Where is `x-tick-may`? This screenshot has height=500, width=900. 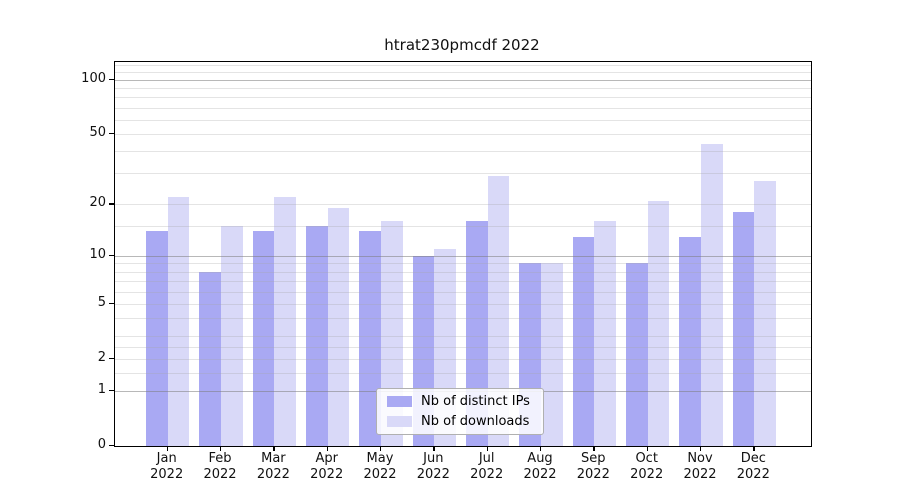 x-tick-may is located at coordinates (381, 448).